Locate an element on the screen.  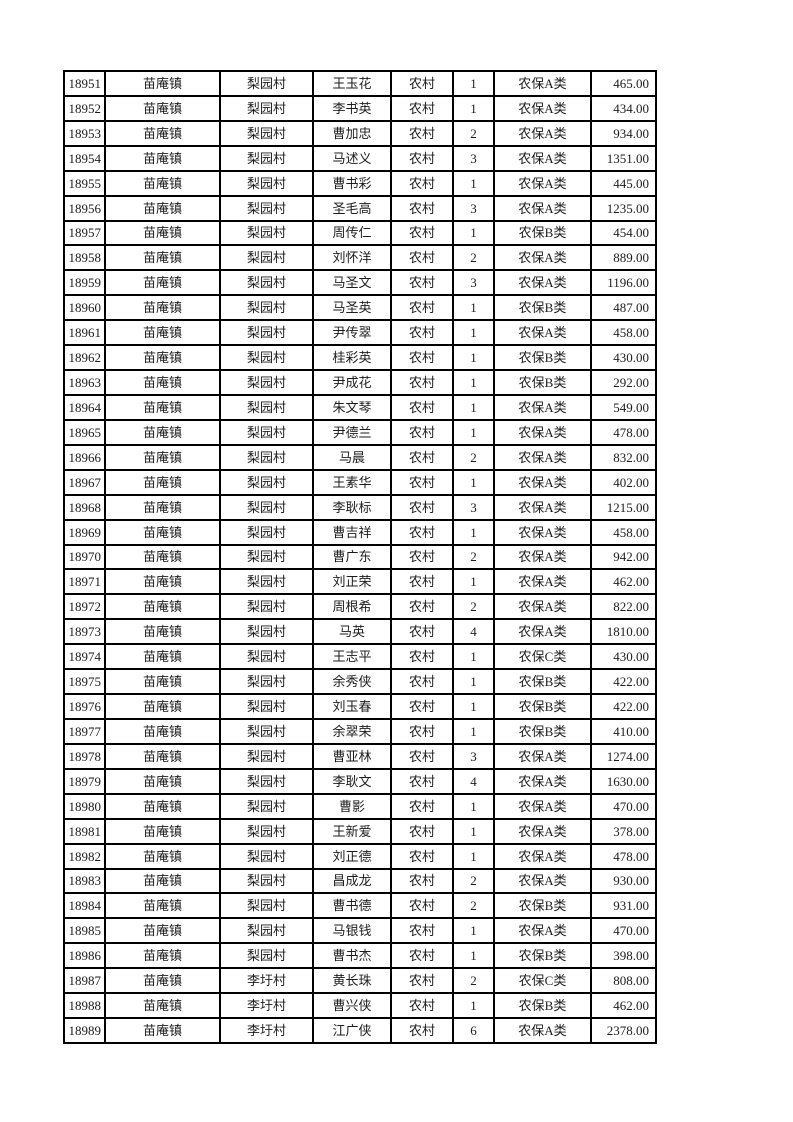
cell-amount: 931.00 is located at coordinates (623, 906).